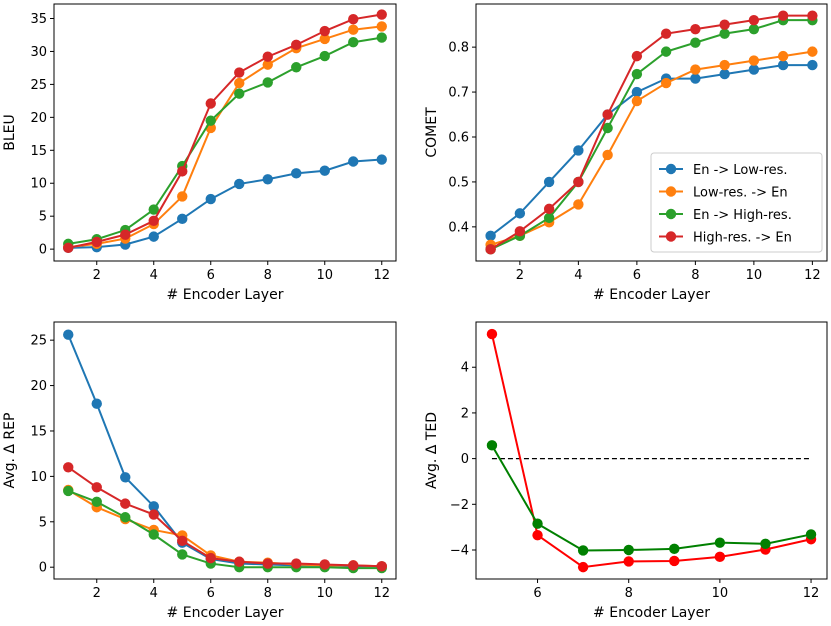 Image resolution: width=831 pixels, height=626 pixels. I want to click on y-tick-label: 10, so click(38, 184).